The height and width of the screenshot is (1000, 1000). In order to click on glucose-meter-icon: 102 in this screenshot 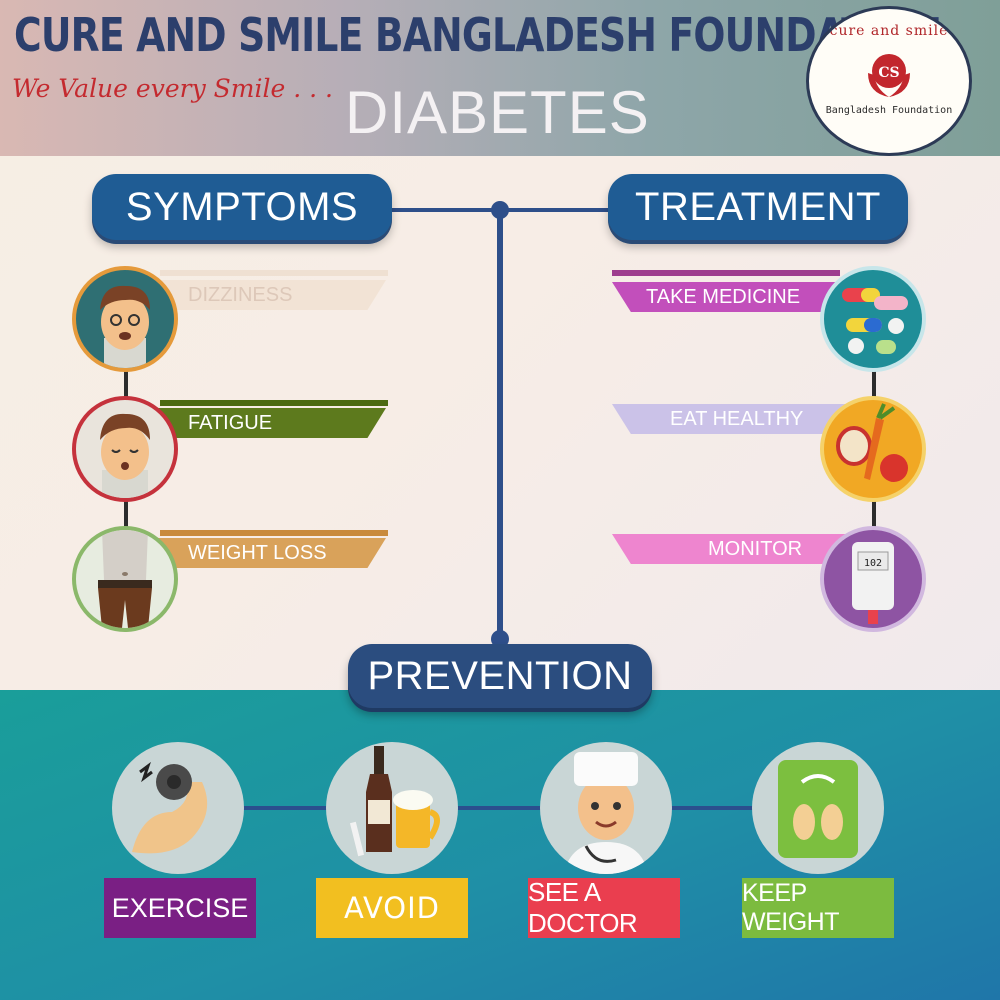, I will do `click(873, 579)`.